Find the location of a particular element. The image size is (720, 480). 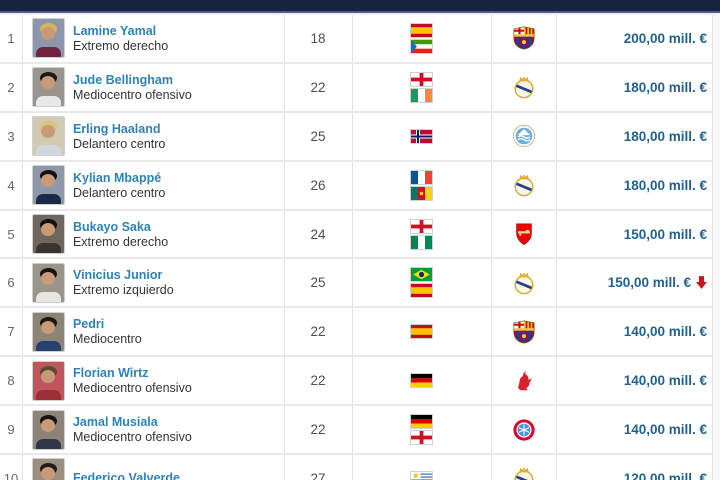

player-name-link: Erling Haaland is located at coordinates (116, 128).